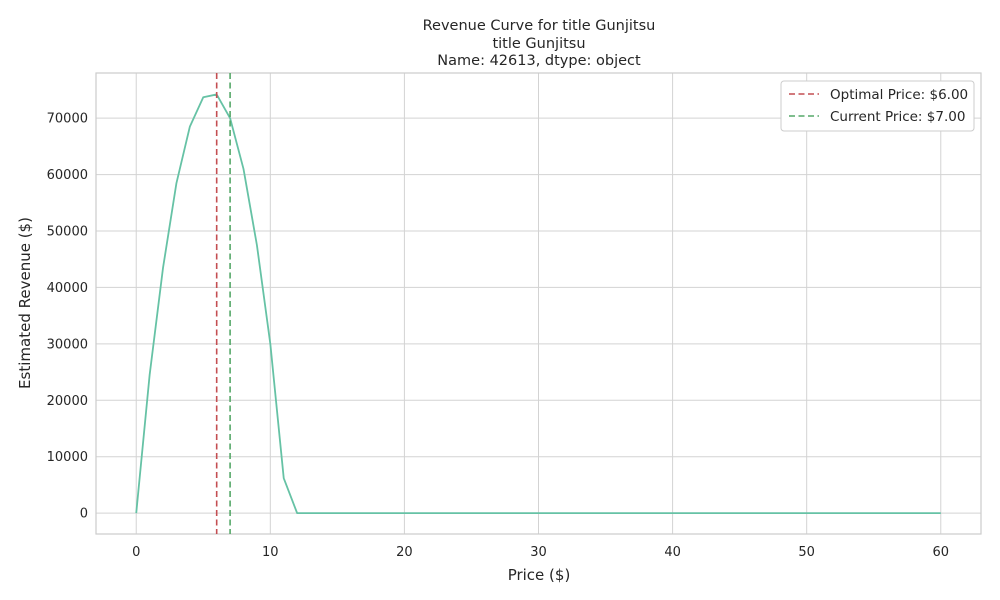 Image resolution: width=1000 pixels, height=600 pixels. I want to click on y-axis-label: Estimated Revenue ($), so click(25, 303).